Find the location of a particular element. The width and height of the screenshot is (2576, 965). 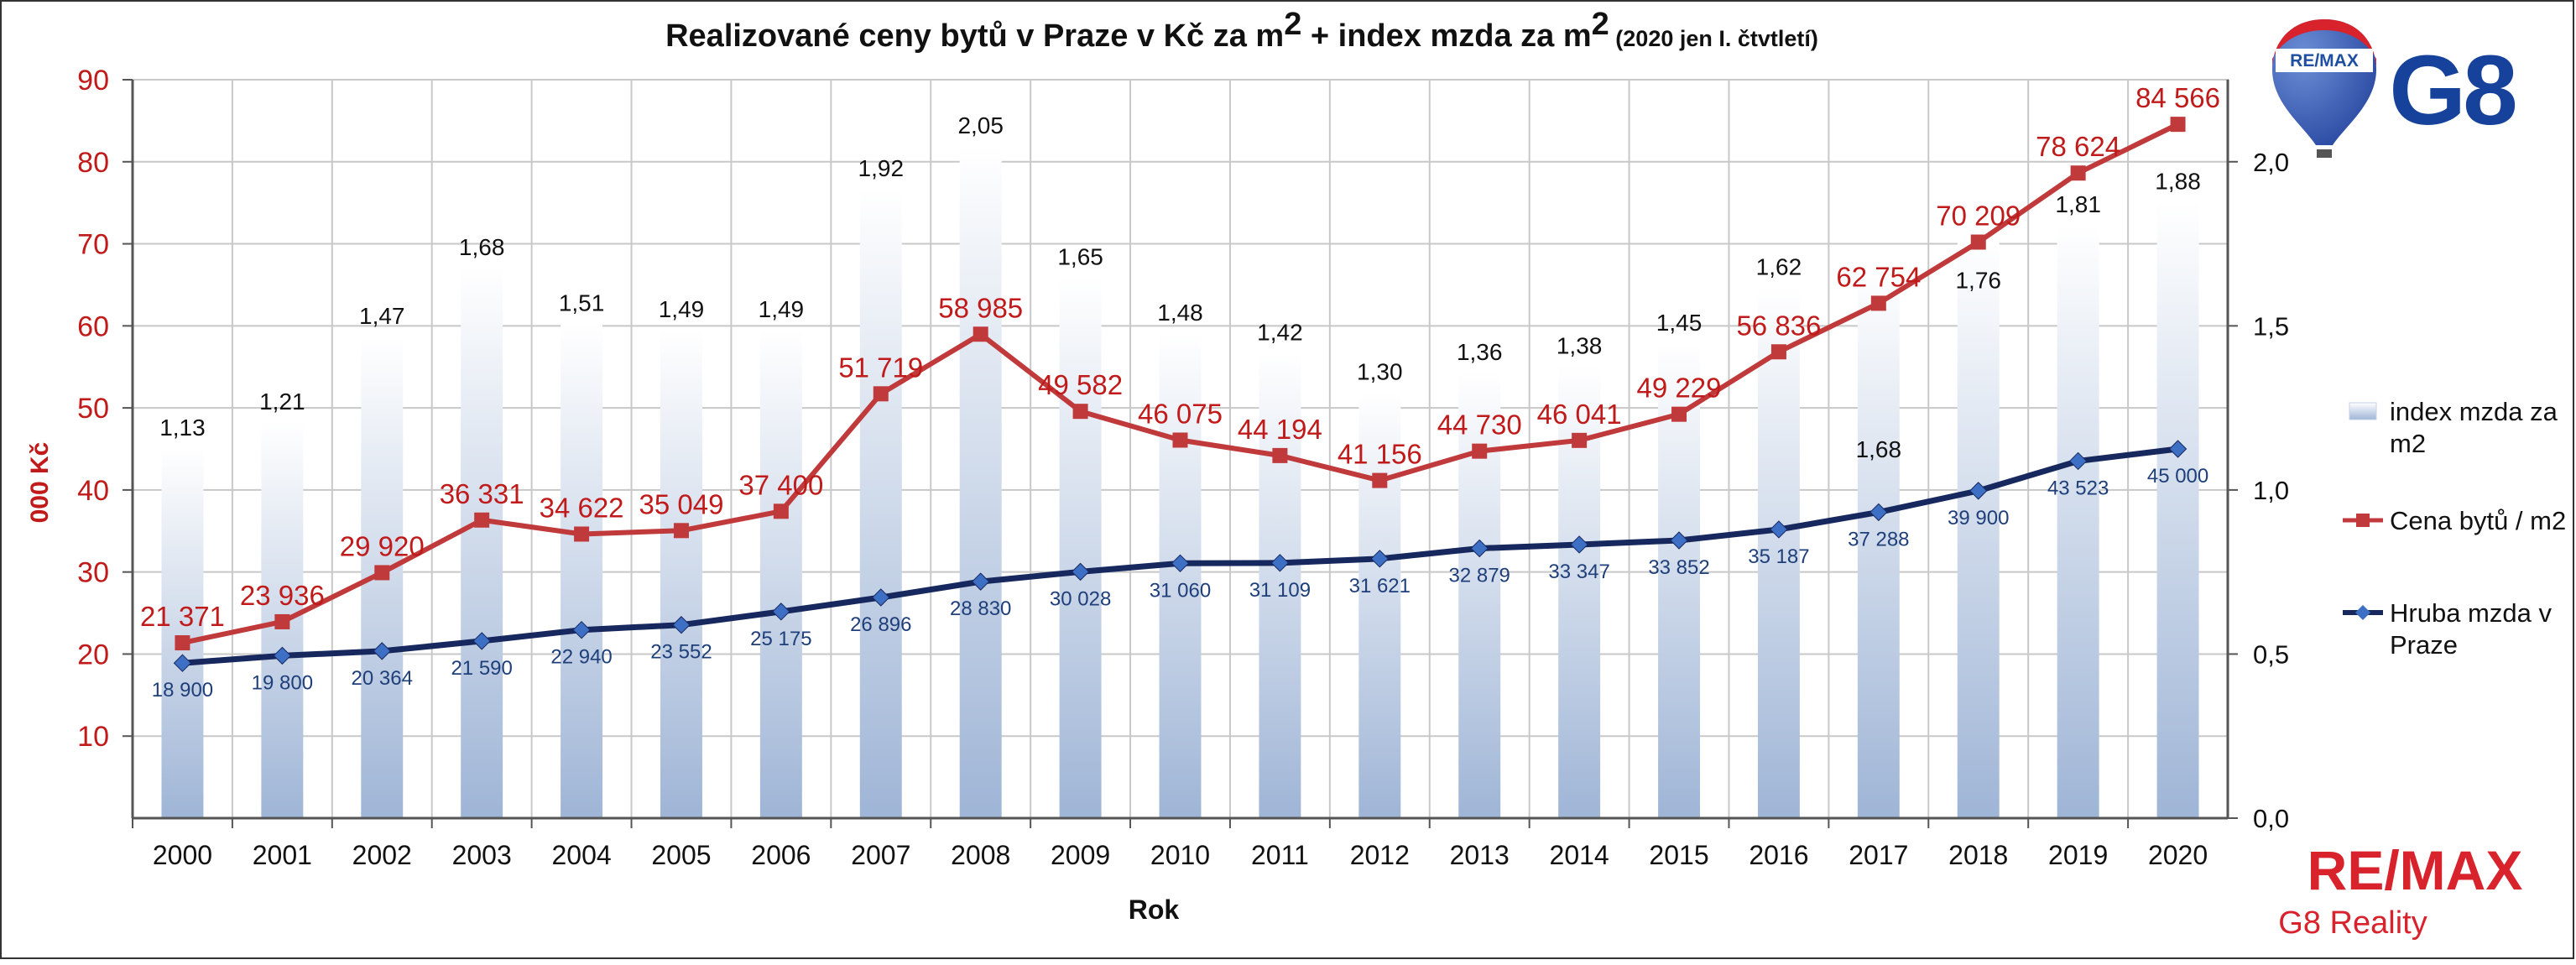

bar-label-2008: 2,05 is located at coordinates (980, 125).